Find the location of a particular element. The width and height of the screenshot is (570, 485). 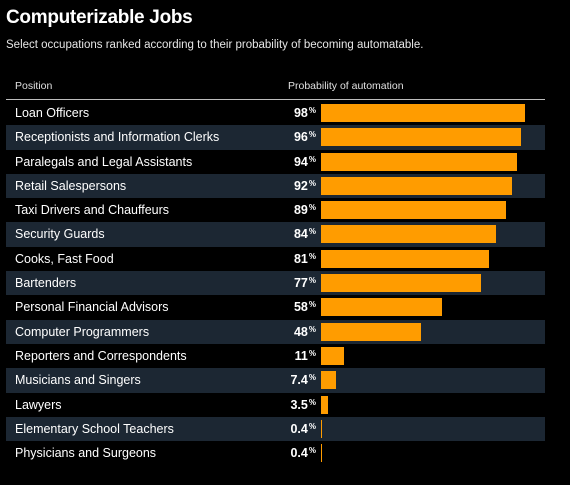

category-label: Musicians and Singers is located at coordinates (78, 380).